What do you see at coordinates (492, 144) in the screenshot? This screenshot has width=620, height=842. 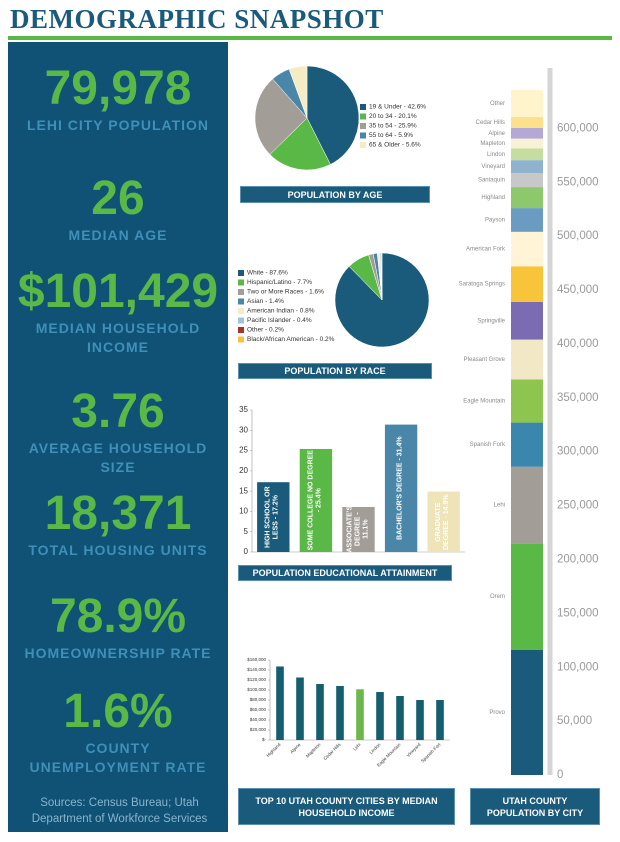 I see `segment-label: Mapleton` at bounding box center [492, 144].